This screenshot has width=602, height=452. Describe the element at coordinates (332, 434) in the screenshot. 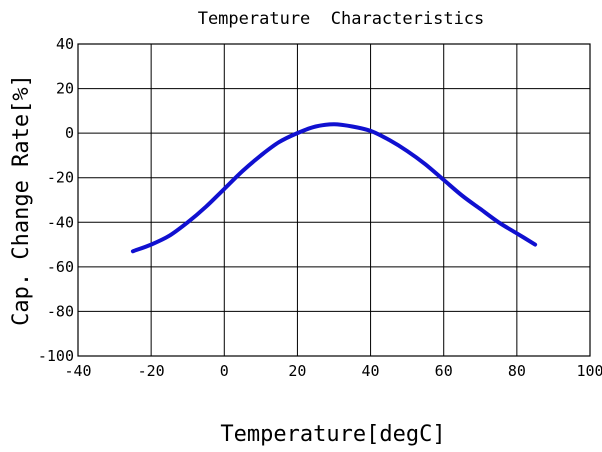

I see `x-axis-label: Temperature[degC]` at that location.